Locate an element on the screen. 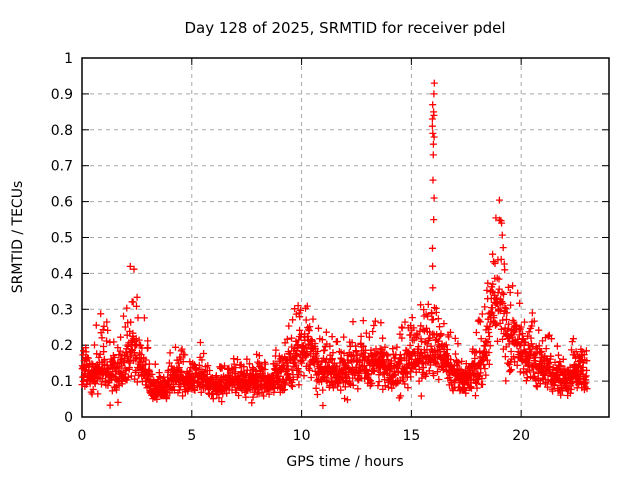 The image size is (640, 480). y-axis-label: SRMTID / TECUs is located at coordinates (18, 237).